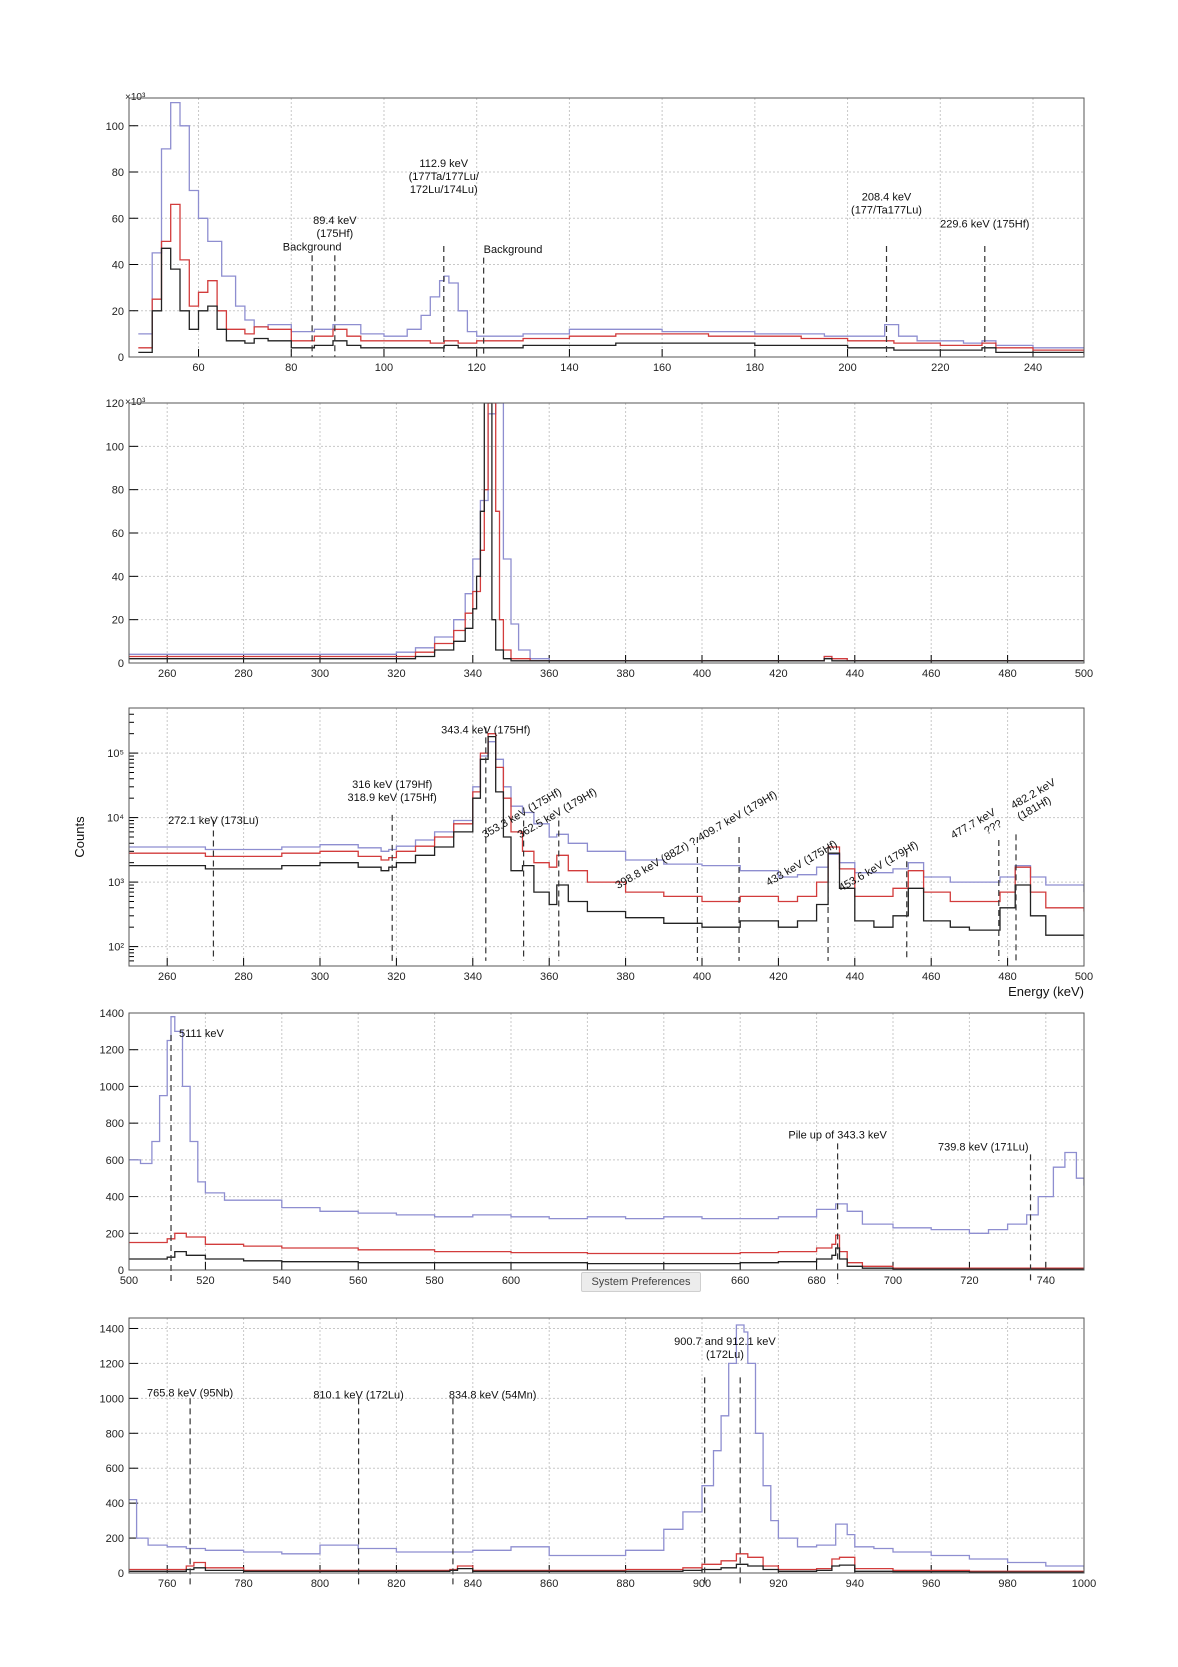  What do you see at coordinates (384, 368) in the screenshot?
I see `x-tick-label: 100` at bounding box center [384, 368].